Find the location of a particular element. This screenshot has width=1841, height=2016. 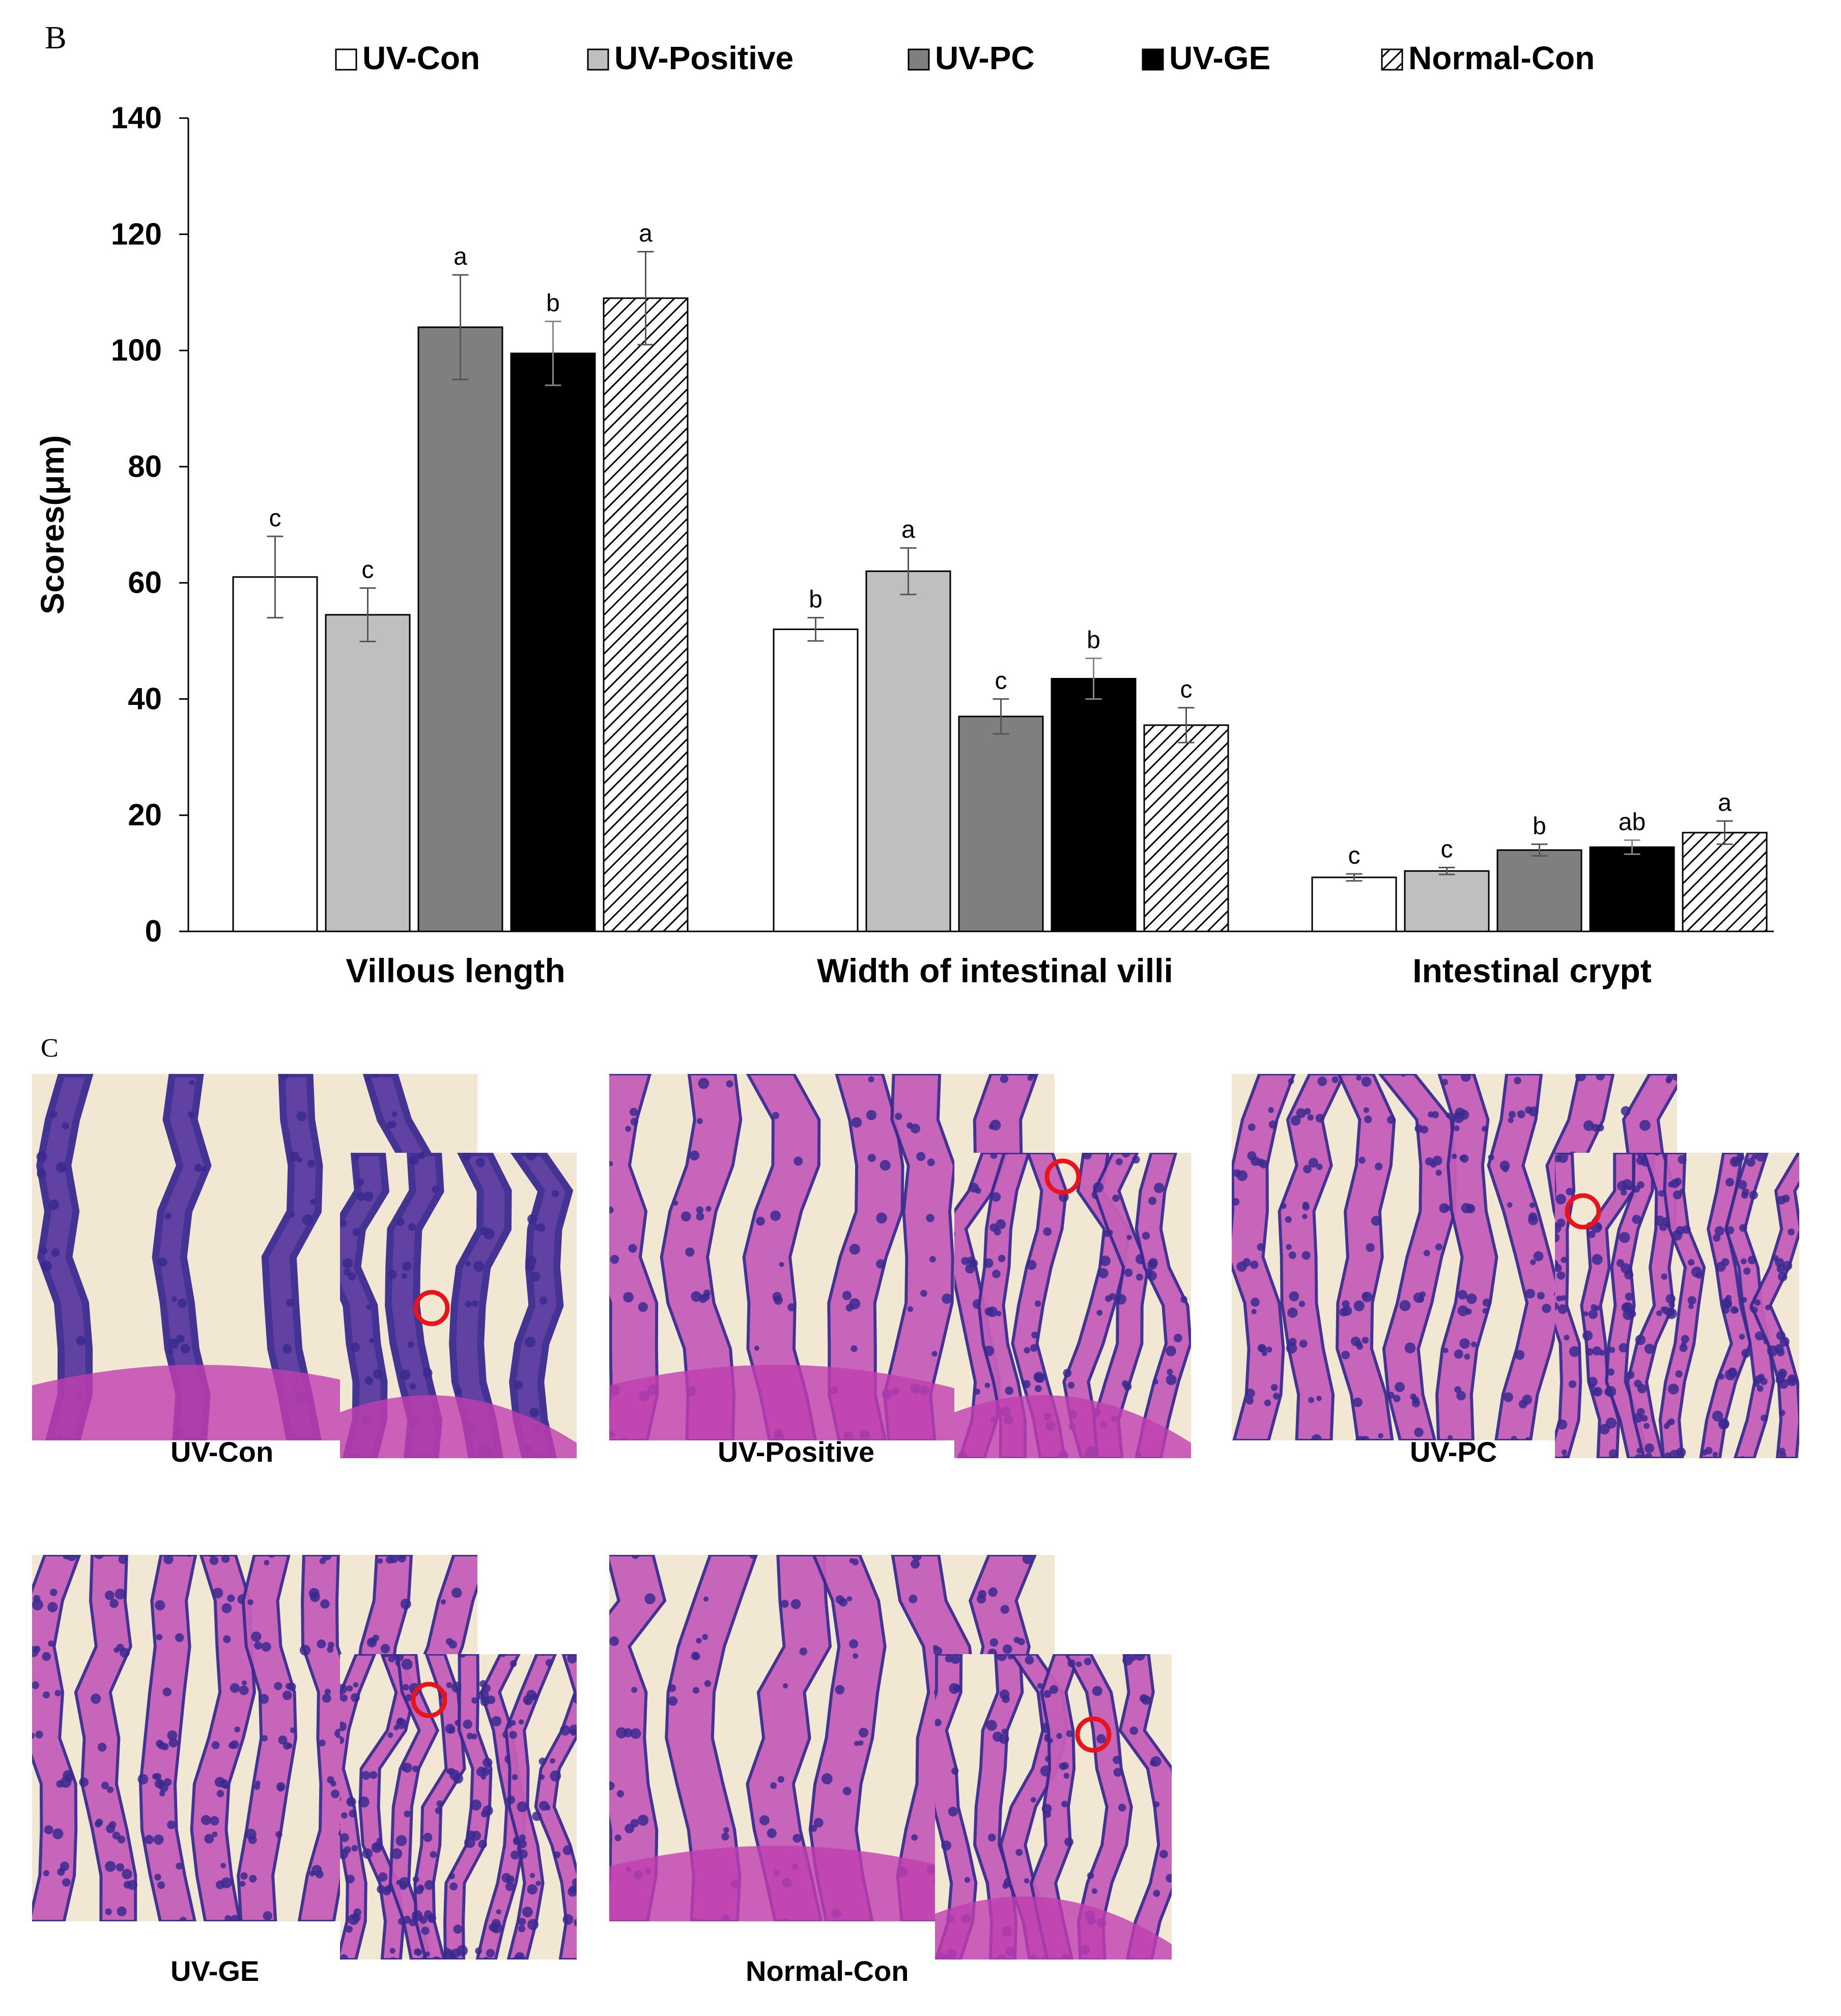

y-tick-label: 0 is located at coordinates (153, 931).